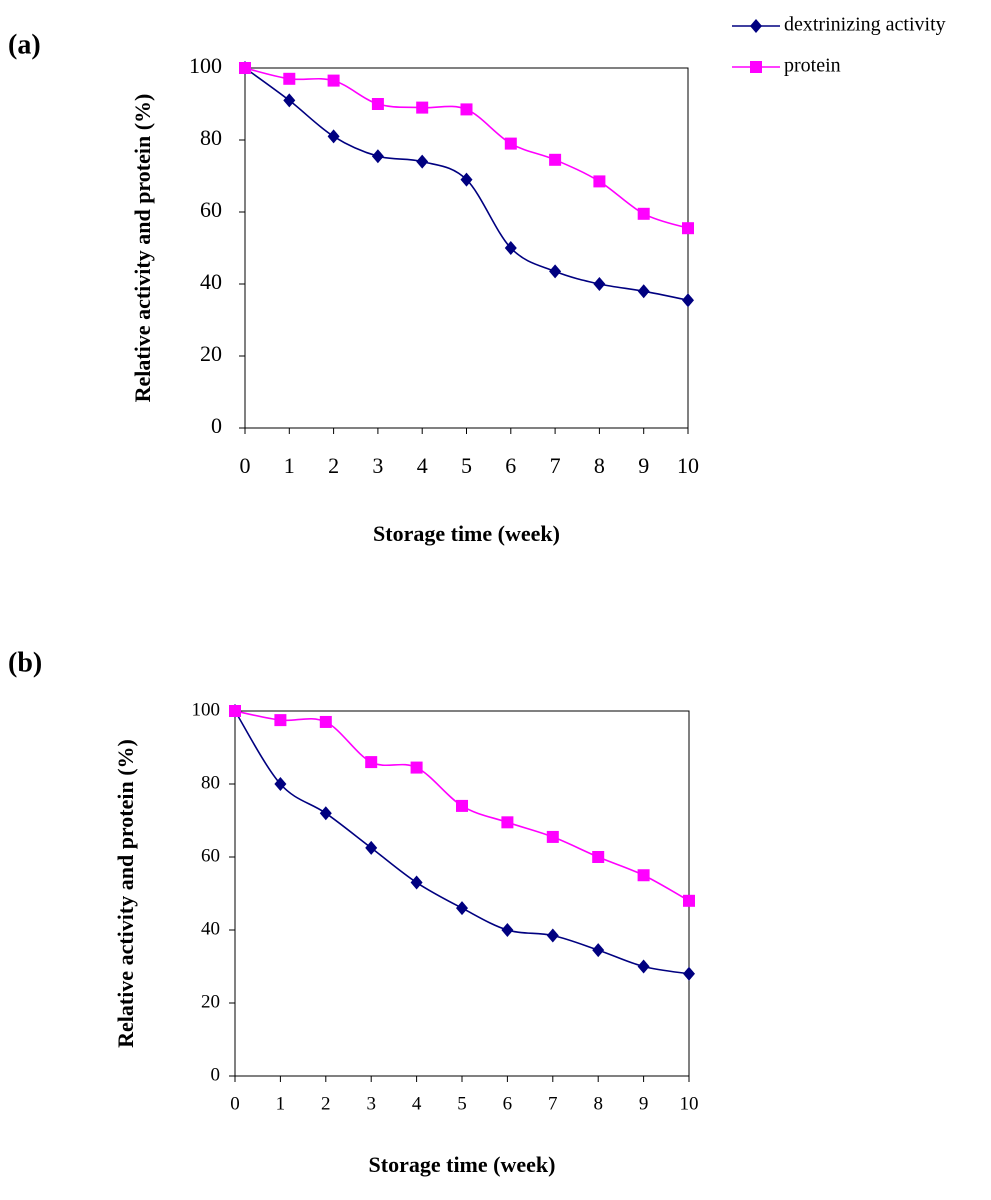 This screenshot has height=1200, width=991. Describe the element at coordinates (25, 662) in the screenshot. I see `panel-label: (b)` at that location.